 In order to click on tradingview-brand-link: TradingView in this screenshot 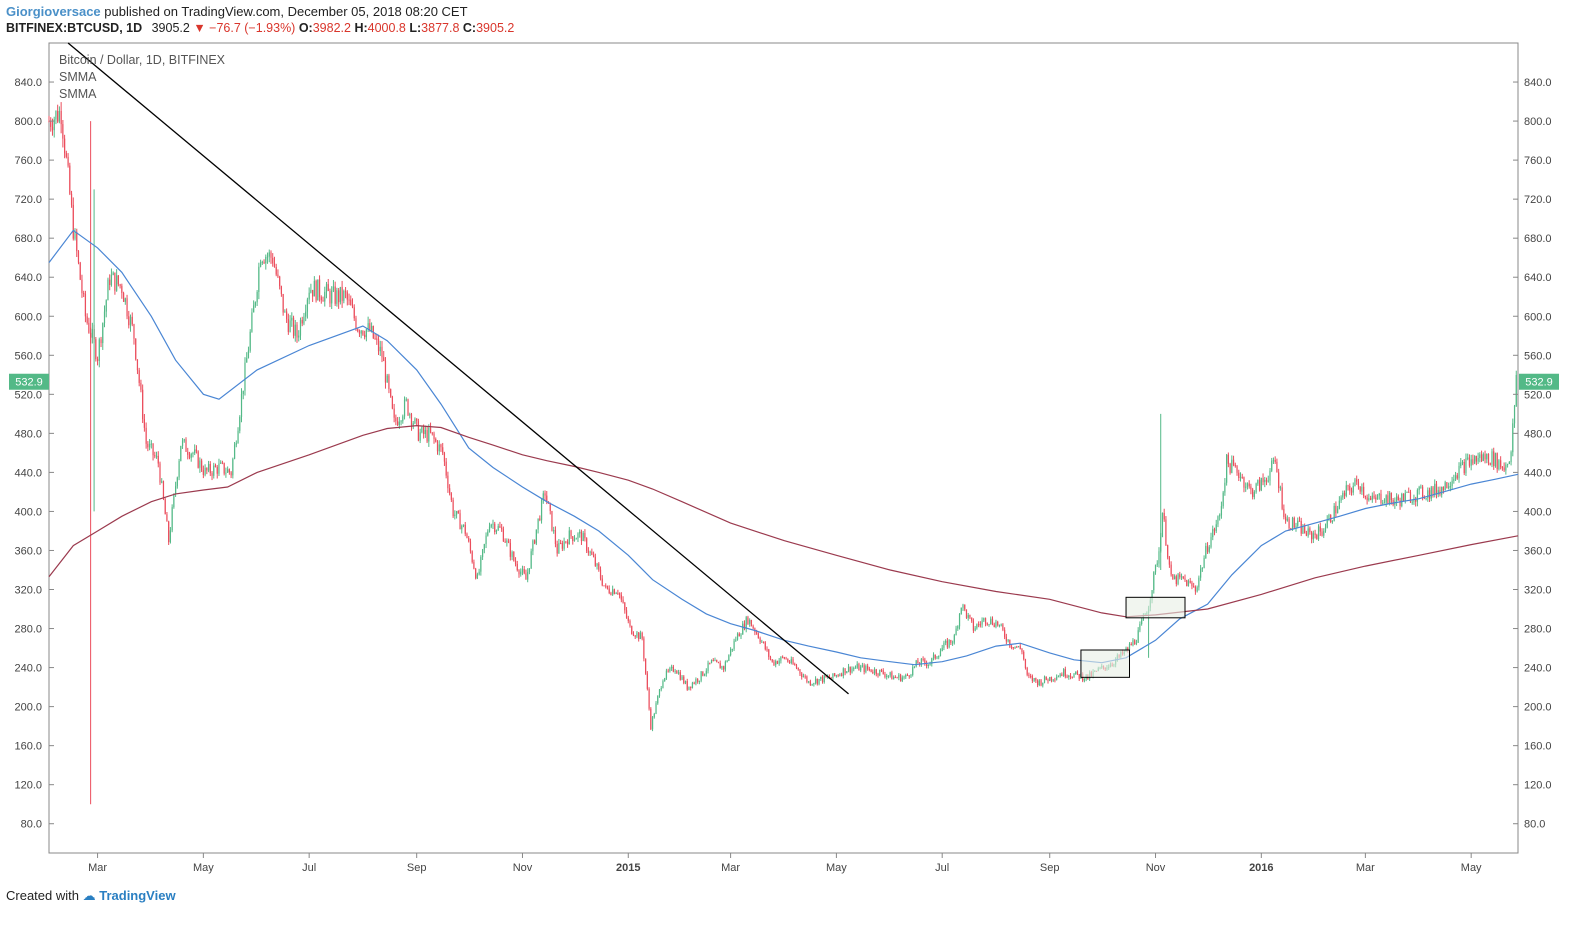, I will do `click(137, 895)`.